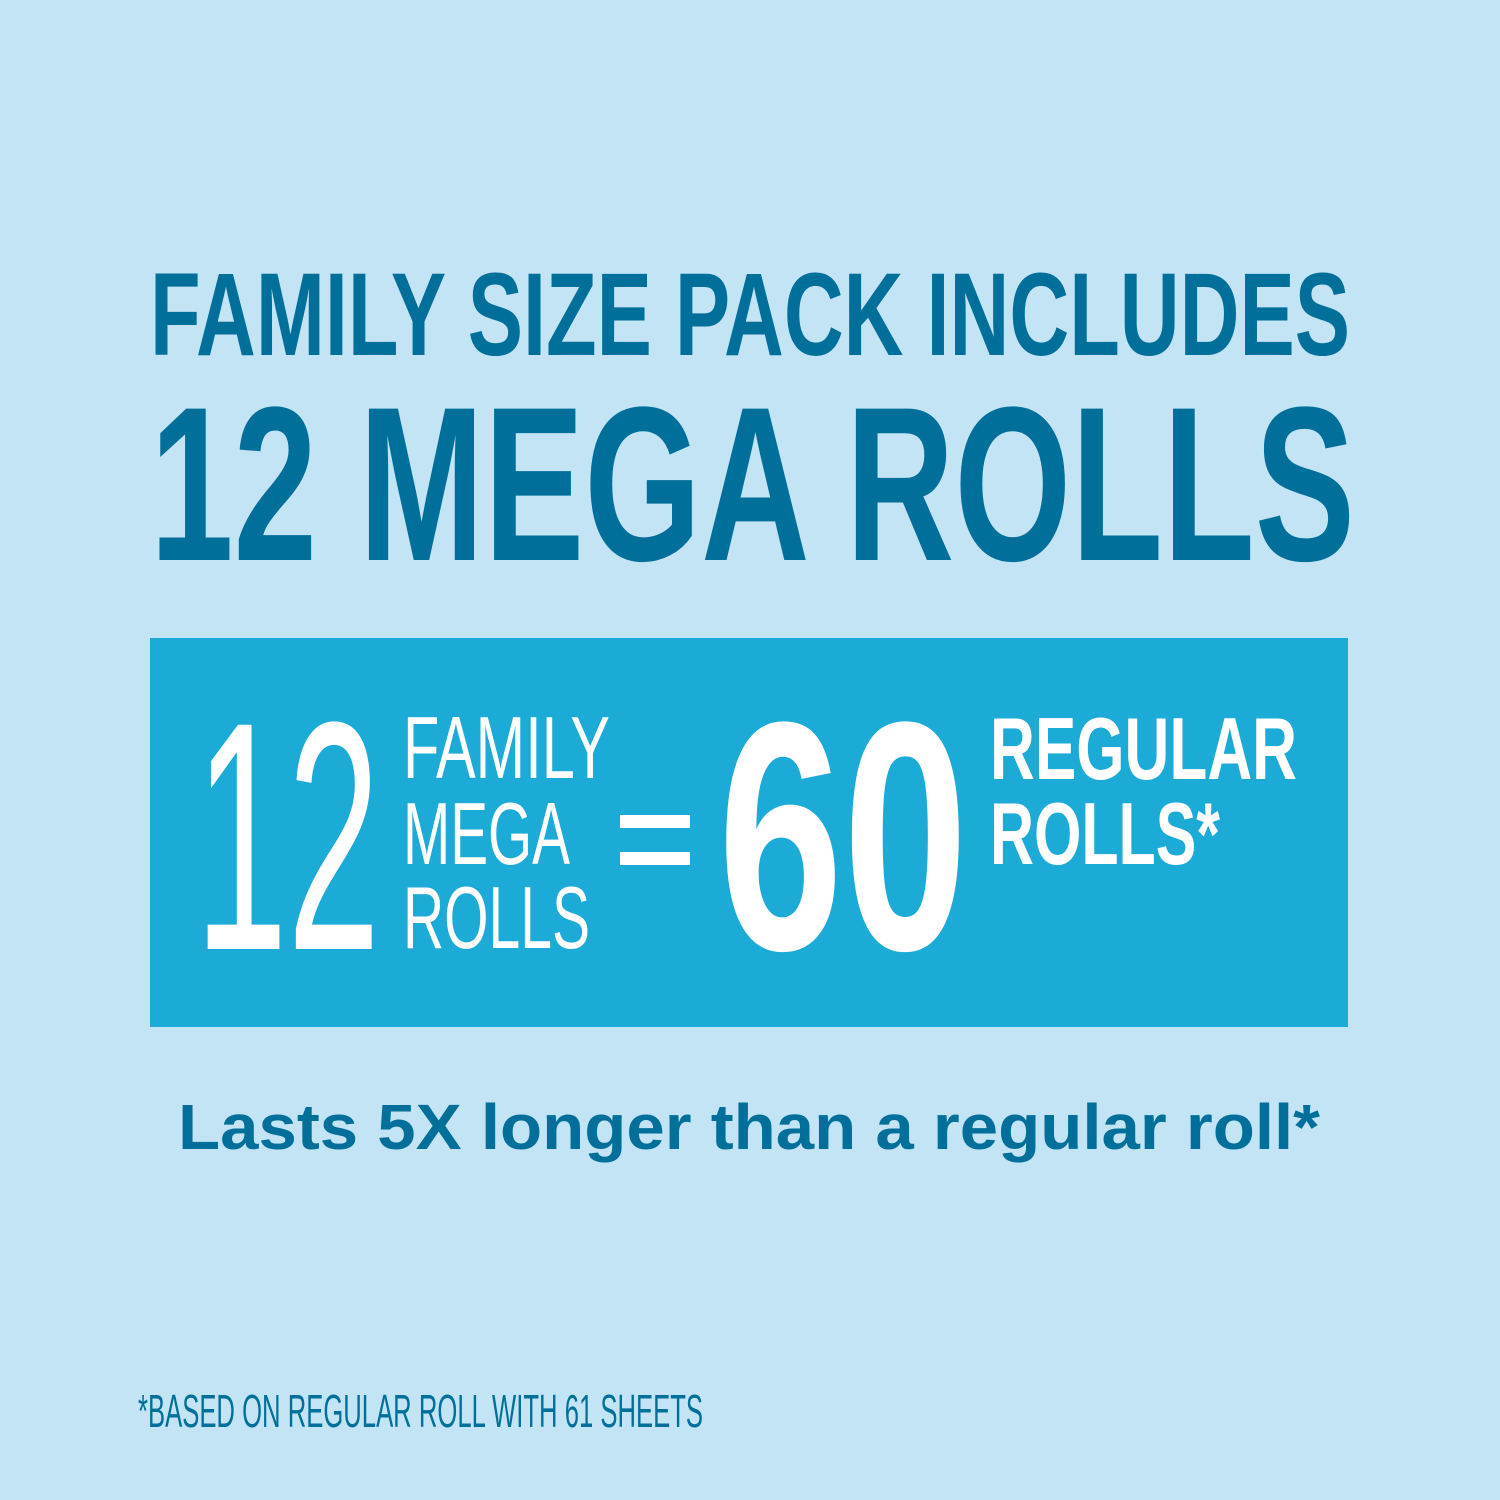  What do you see at coordinates (750, 315) in the screenshot?
I see `heading-line-1: FAMILY SIZE PACK INCLUDES` at bounding box center [750, 315].